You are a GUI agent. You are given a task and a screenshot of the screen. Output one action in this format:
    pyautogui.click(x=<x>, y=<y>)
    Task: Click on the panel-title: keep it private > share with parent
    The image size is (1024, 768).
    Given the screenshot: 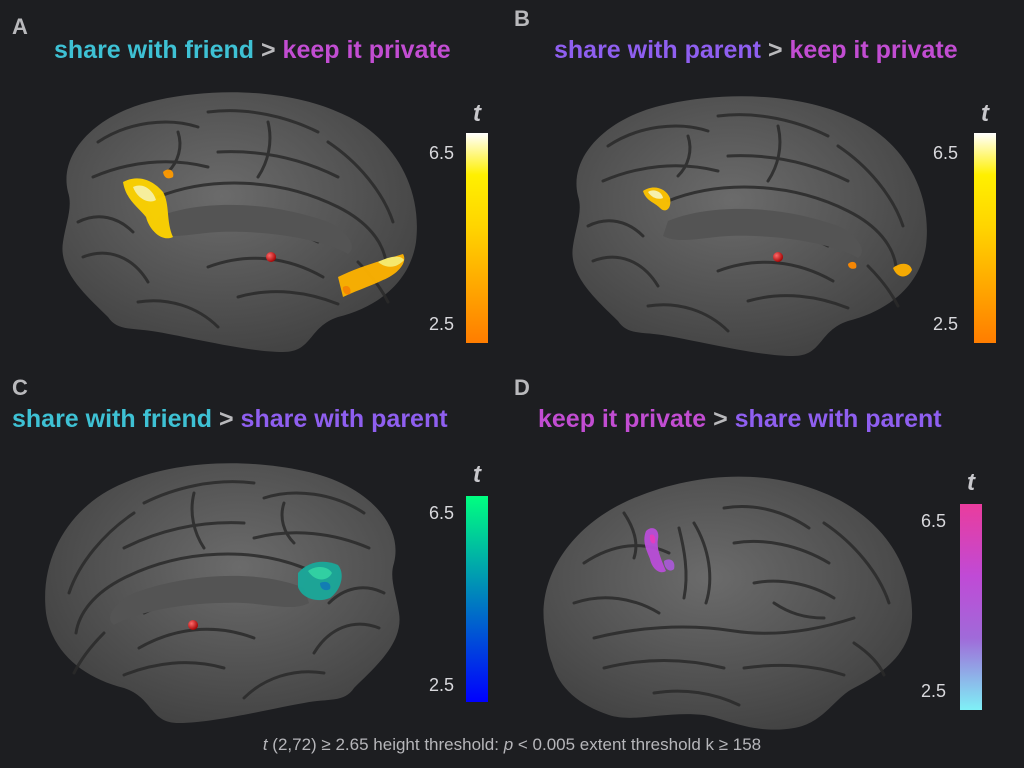 What is the action you would take?
    pyautogui.click(x=740, y=419)
    